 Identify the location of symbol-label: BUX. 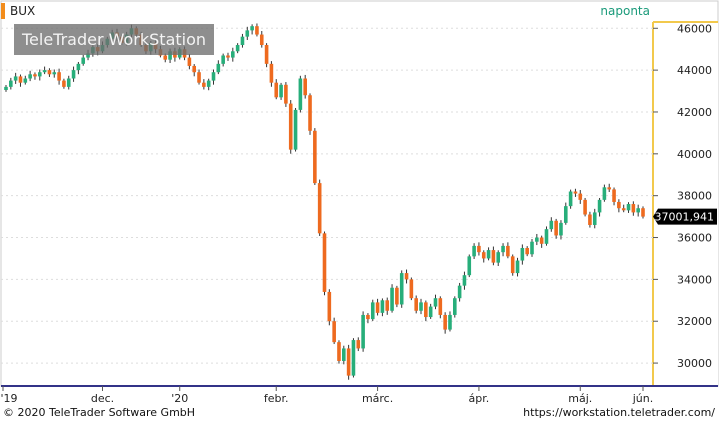
(22, 11).